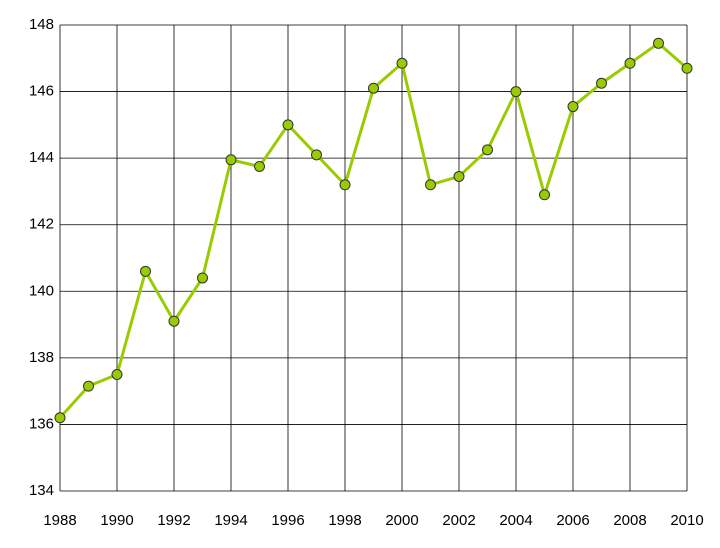 The height and width of the screenshot is (548, 720). What do you see at coordinates (515, 520) in the screenshot?
I see `x-tick-label: 2004` at bounding box center [515, 520].